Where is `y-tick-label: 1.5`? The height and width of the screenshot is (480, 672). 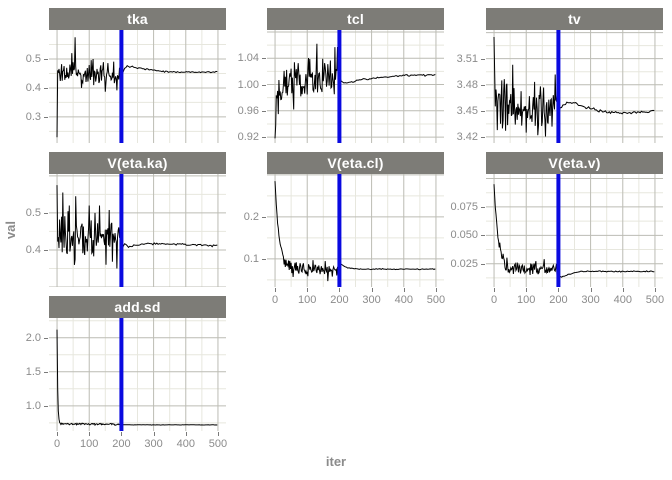 y-tick-label: 1.5 is located at coordinates (33, 371).